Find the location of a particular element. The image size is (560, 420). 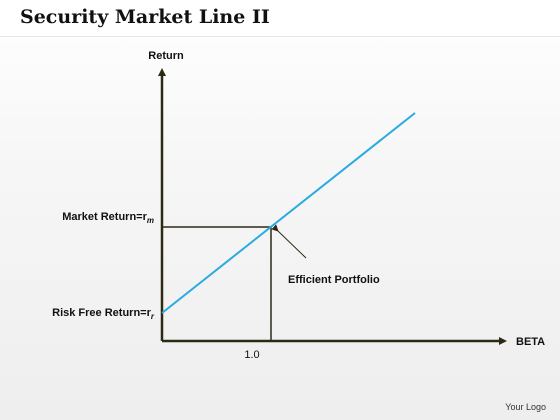

market-return-label-group: Market Return=rm is located at coordinates (108, 218).